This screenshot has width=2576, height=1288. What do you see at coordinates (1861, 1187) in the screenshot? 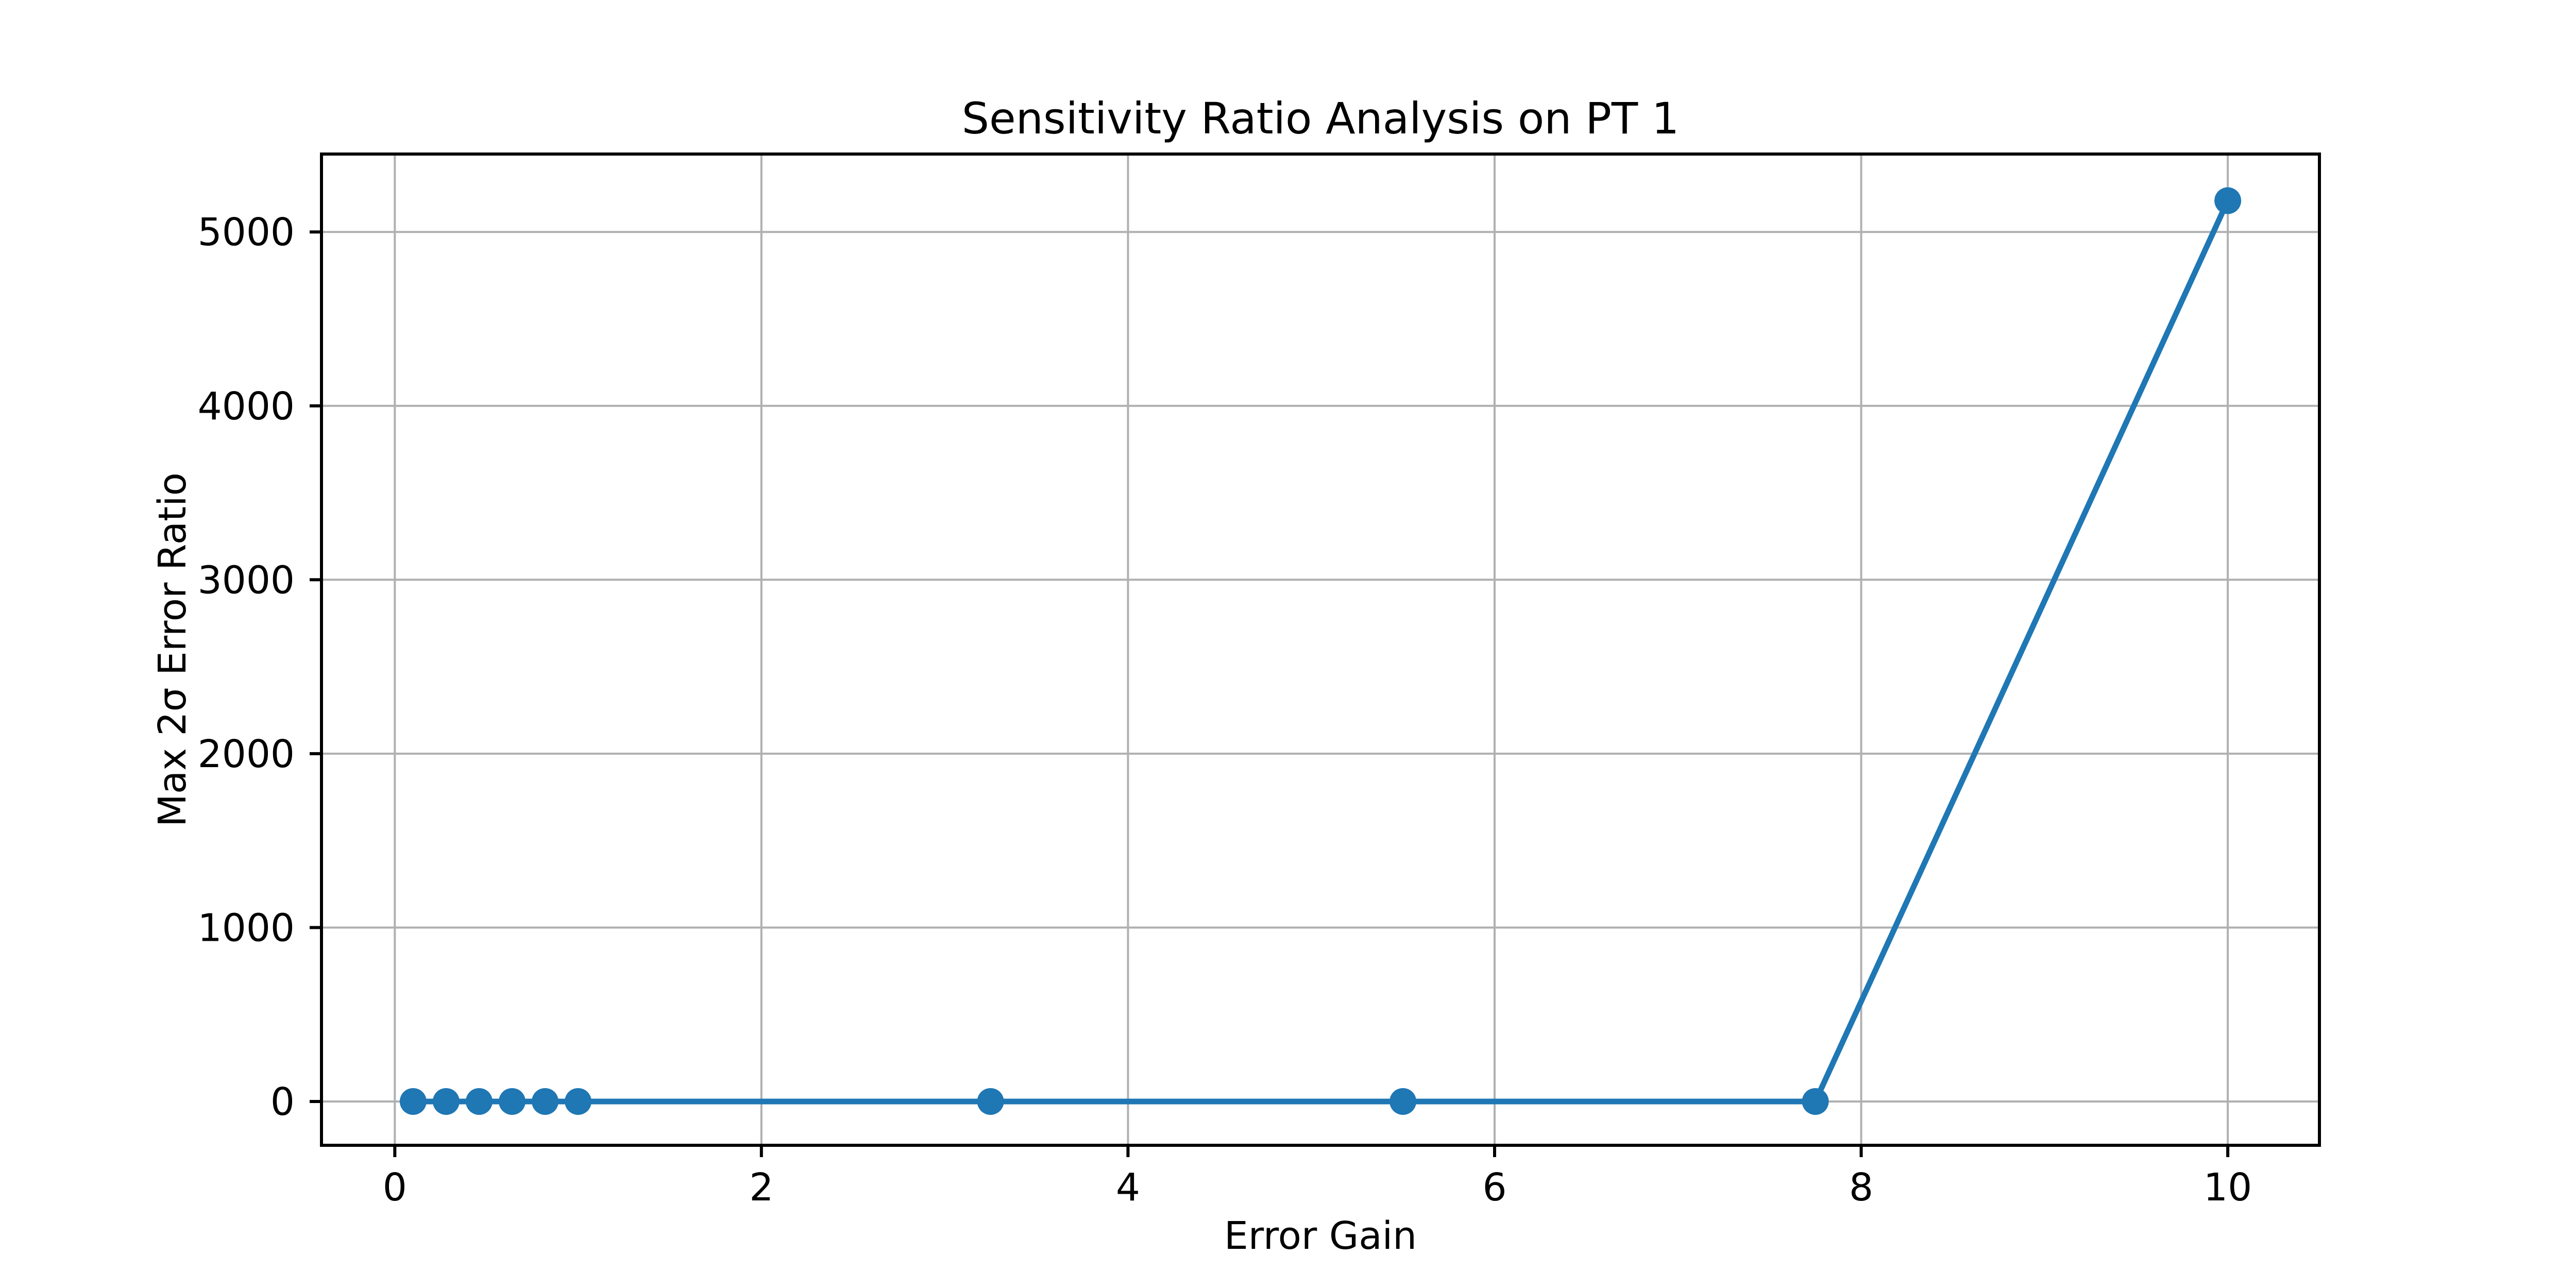
I see `x-tick-label: 8` at bounding box center [1861, 1187].